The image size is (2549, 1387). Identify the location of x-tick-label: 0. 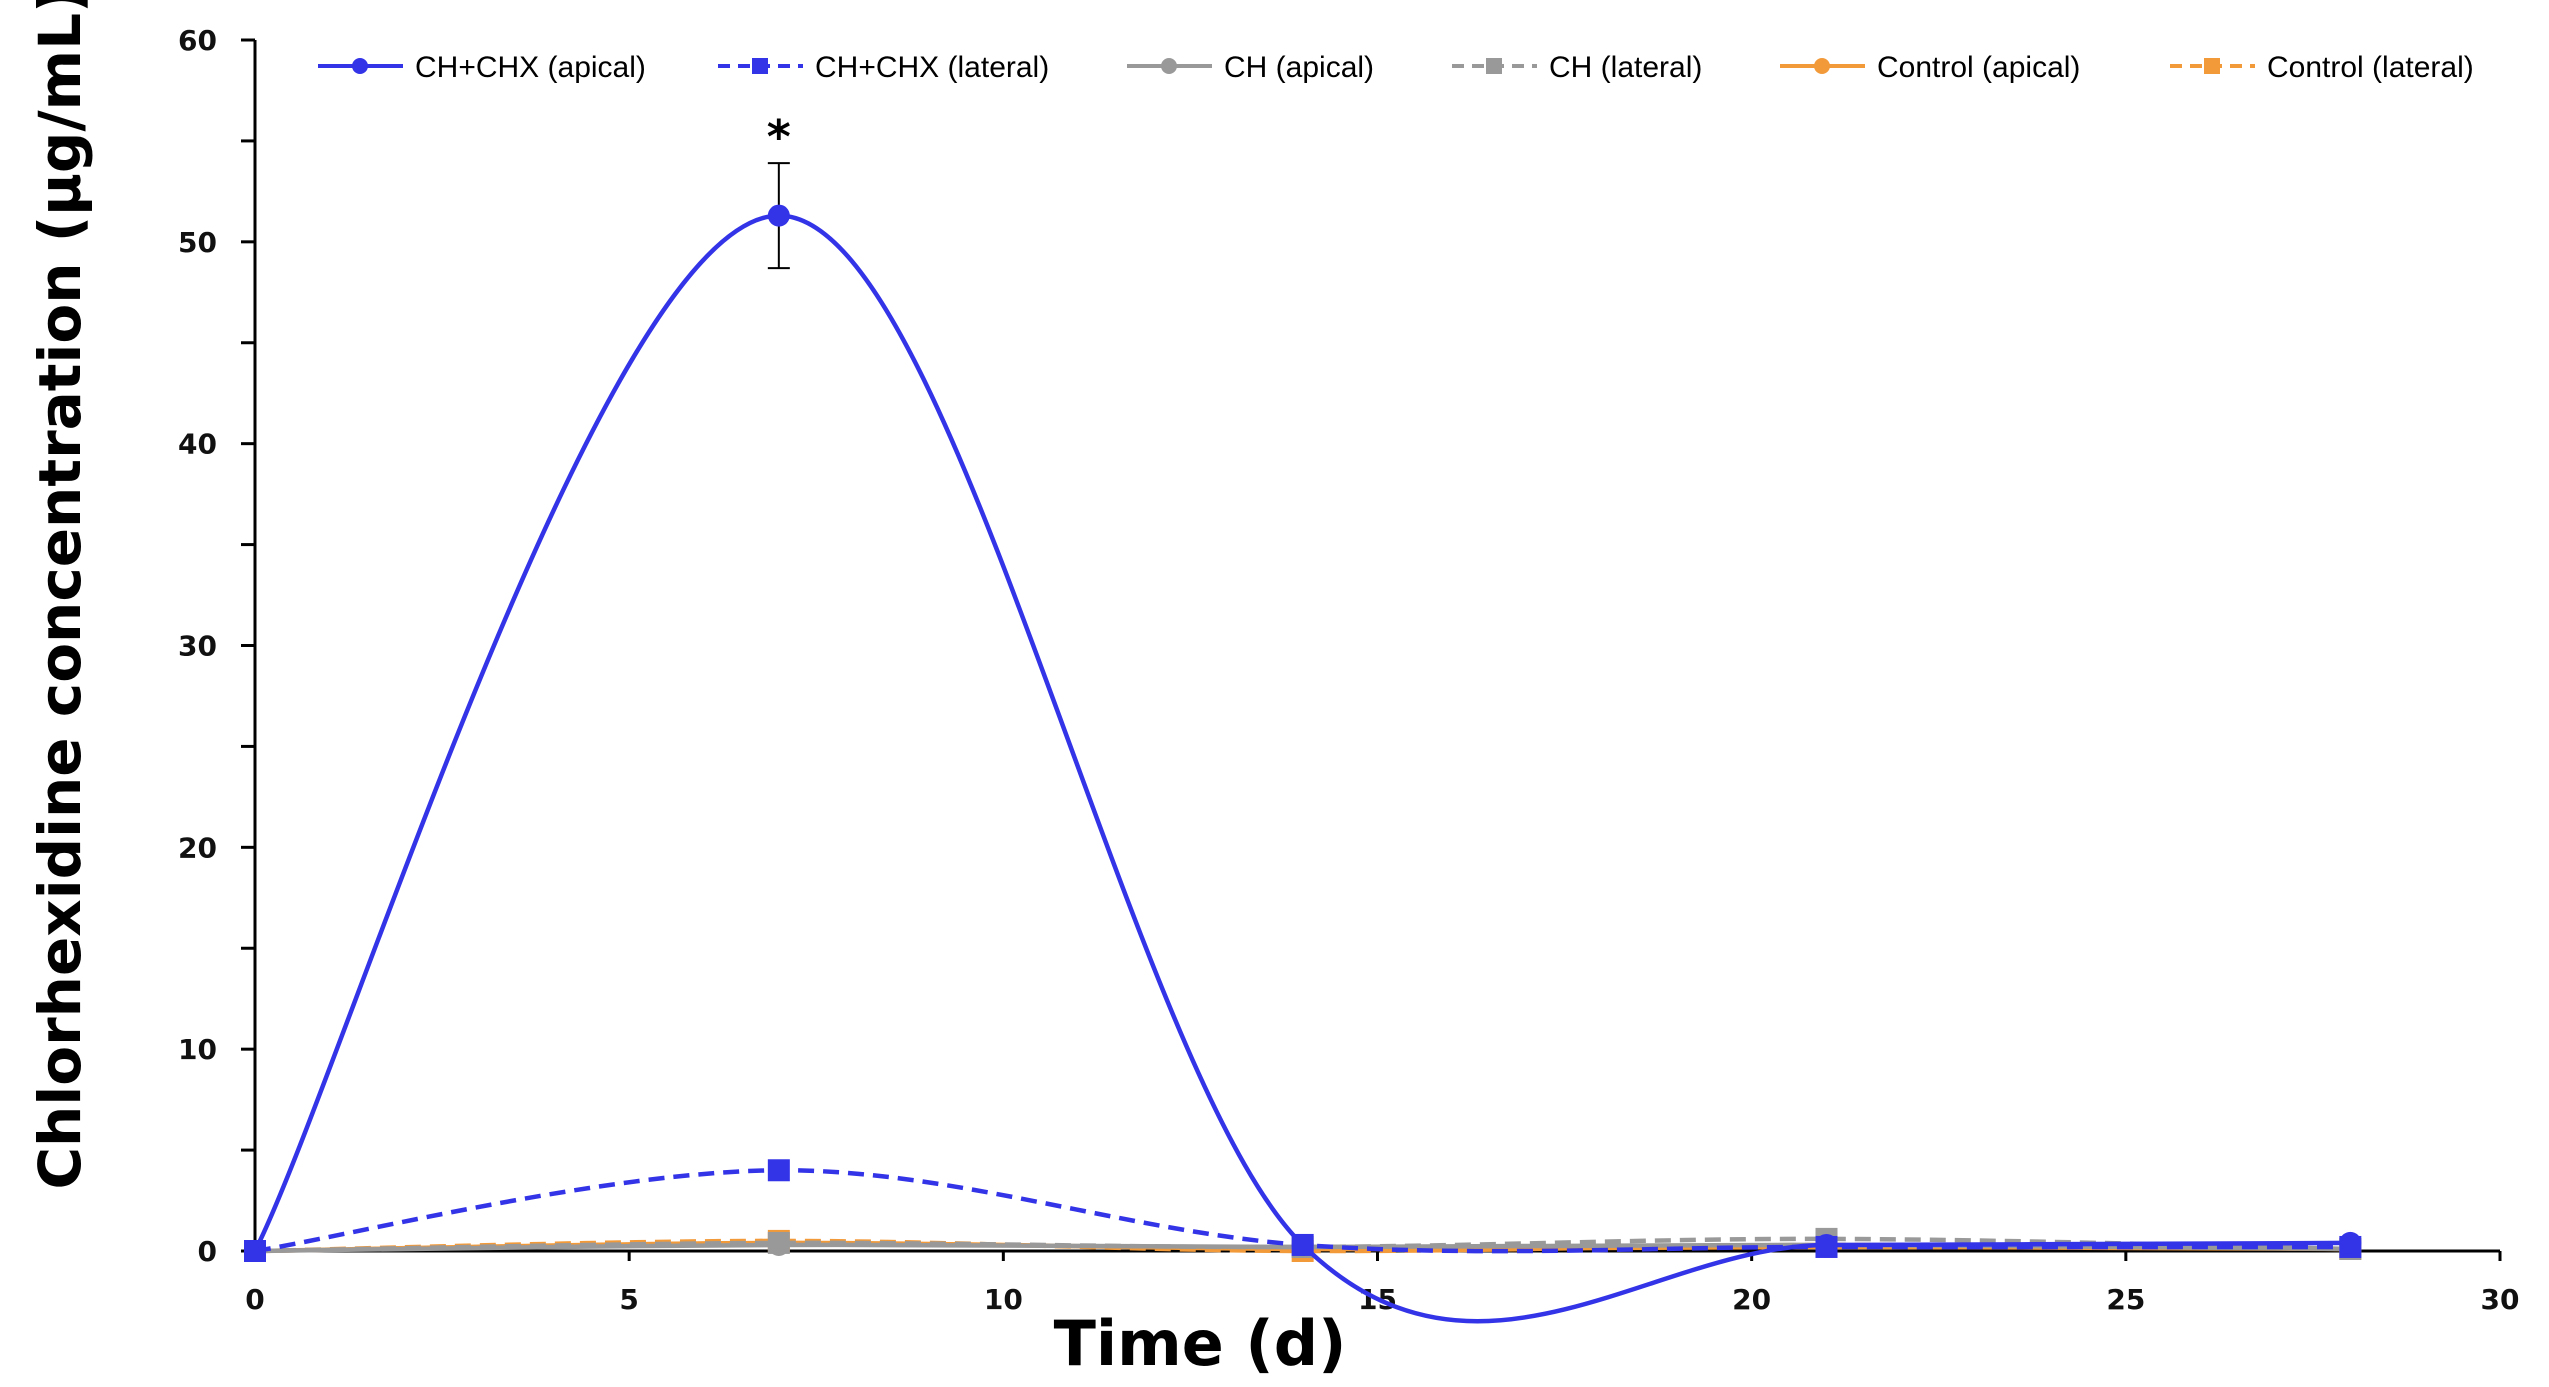
(254, 1299).